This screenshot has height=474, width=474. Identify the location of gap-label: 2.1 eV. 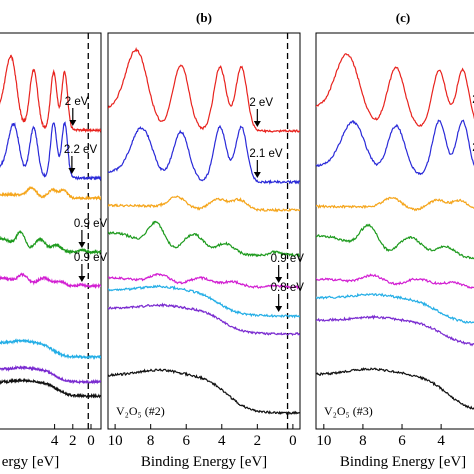
(266, 154).